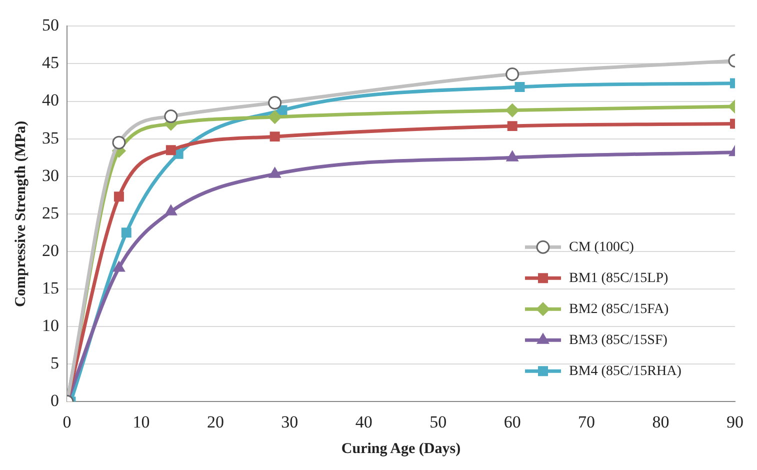 The height and width of the screenshot is (470, 757). What do you see at coordinates (438, 422) in the screenshot?
I see `x-tick-label: 50` at bounding box center [438, 422].